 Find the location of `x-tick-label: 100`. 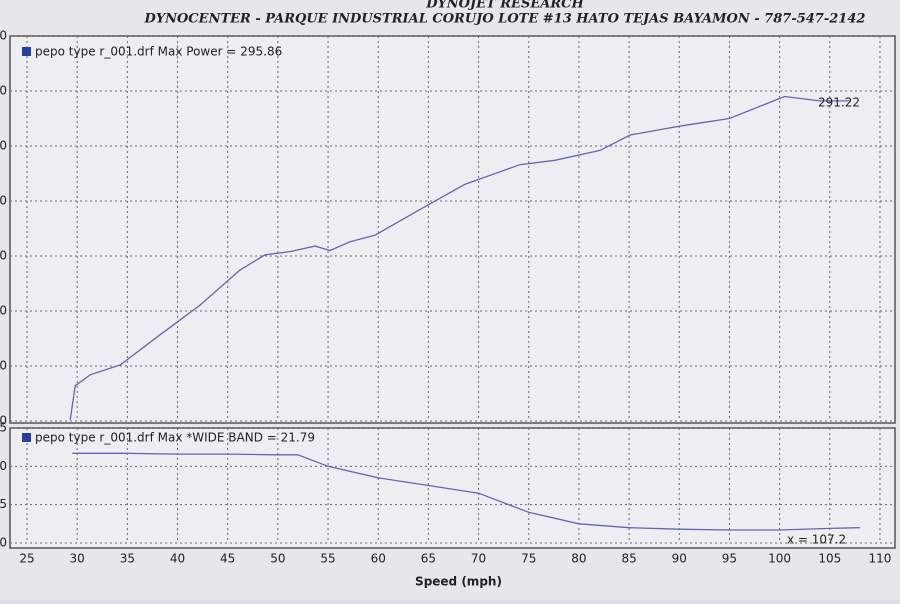

x-tick-label: 100 is located at coordinates (779, 559).